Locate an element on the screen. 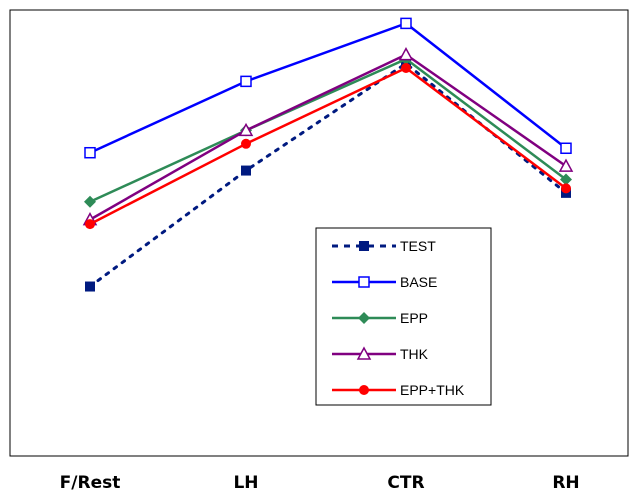 The width and height of the screenshot is (632, 493). point-base-f-rest is located at coordinates (90, 152).